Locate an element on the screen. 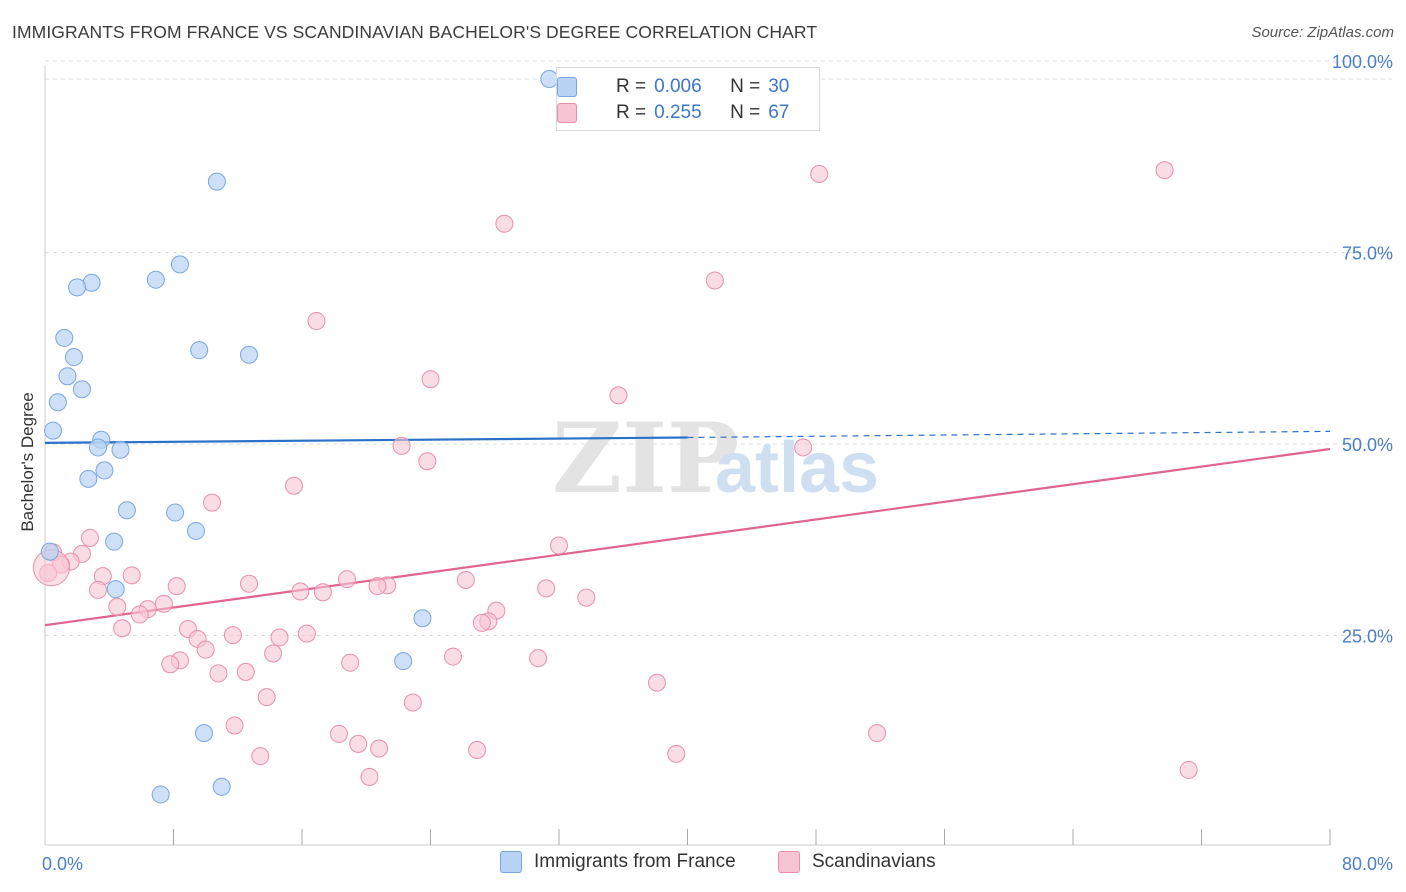  correlation-legend: R = 0.006 N = 30 R = 0.255 N = 67 is located at coordinates (688, 99).